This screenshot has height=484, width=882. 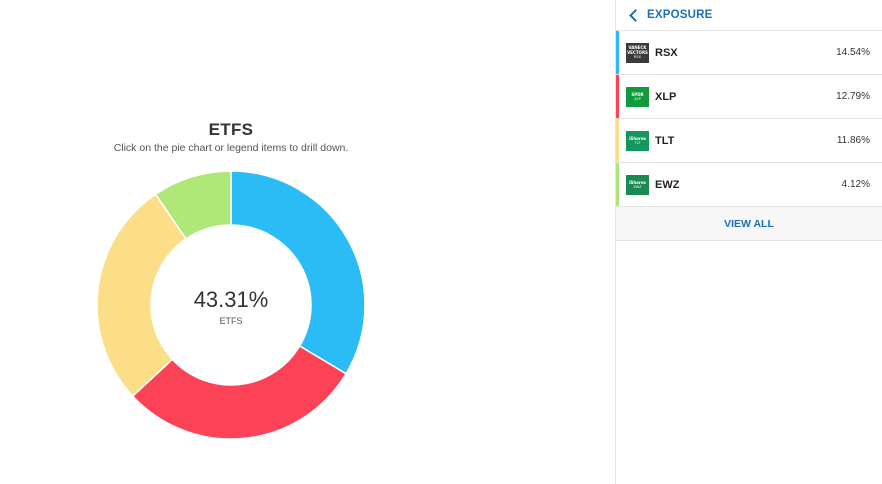 What do you see at coordinates (193, 205) in the screenshot?
I see `donut-slice-ewz` at bounding box center [193, 205].